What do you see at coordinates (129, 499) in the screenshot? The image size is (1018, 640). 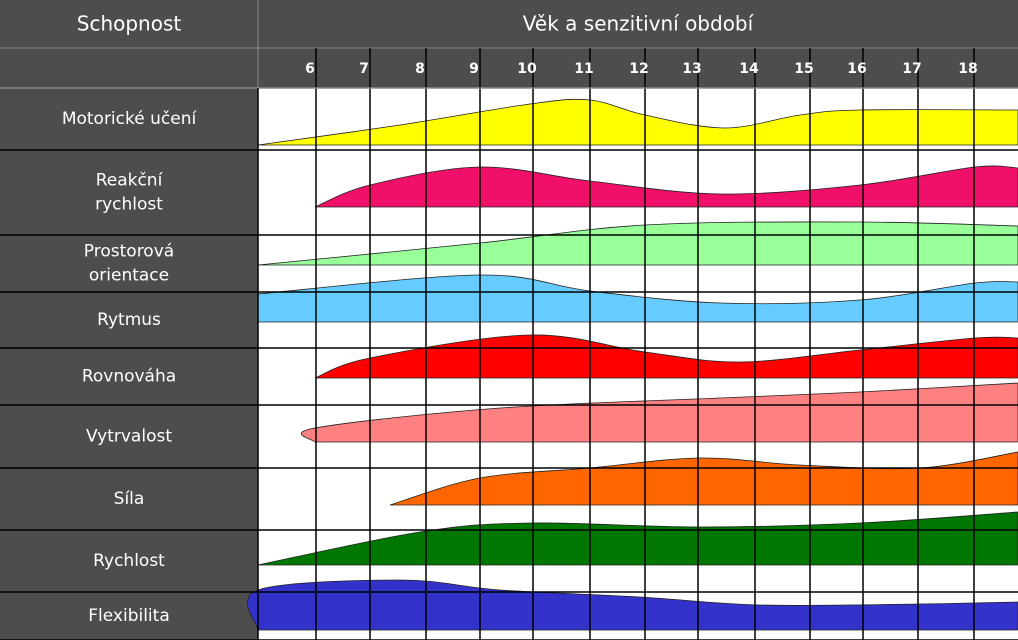 I see `ability-label: Síla` at bounding box center [129, 499].